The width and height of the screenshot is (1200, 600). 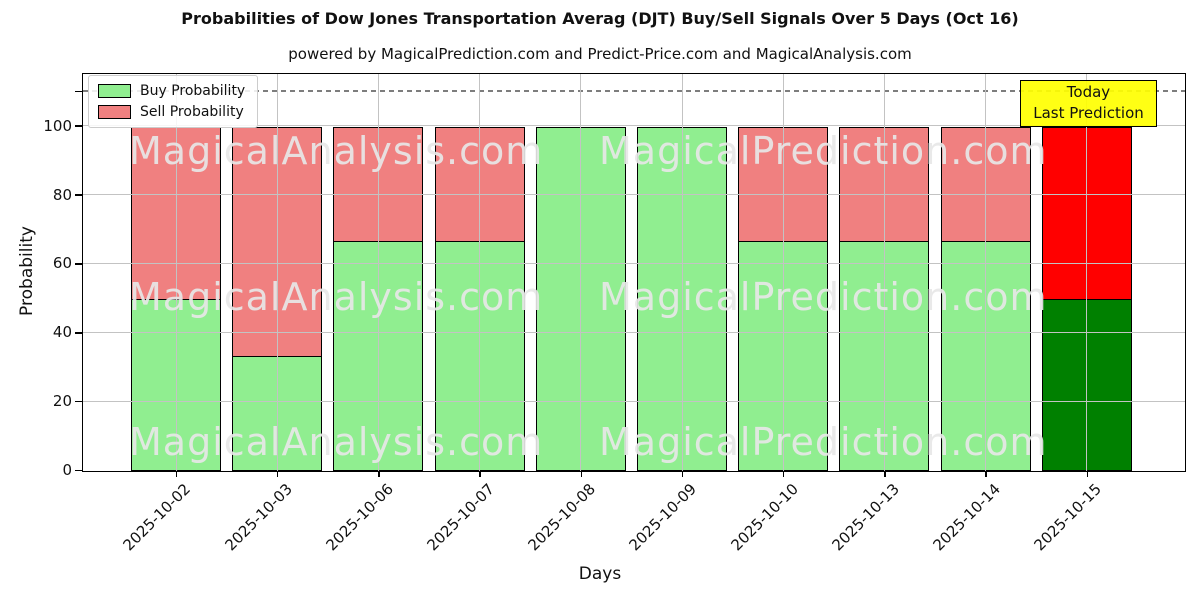 What do you see at coordinates (62, 263) in the screenshot?
I see `y-tick-label: 60` at bounding box center [62, 263].